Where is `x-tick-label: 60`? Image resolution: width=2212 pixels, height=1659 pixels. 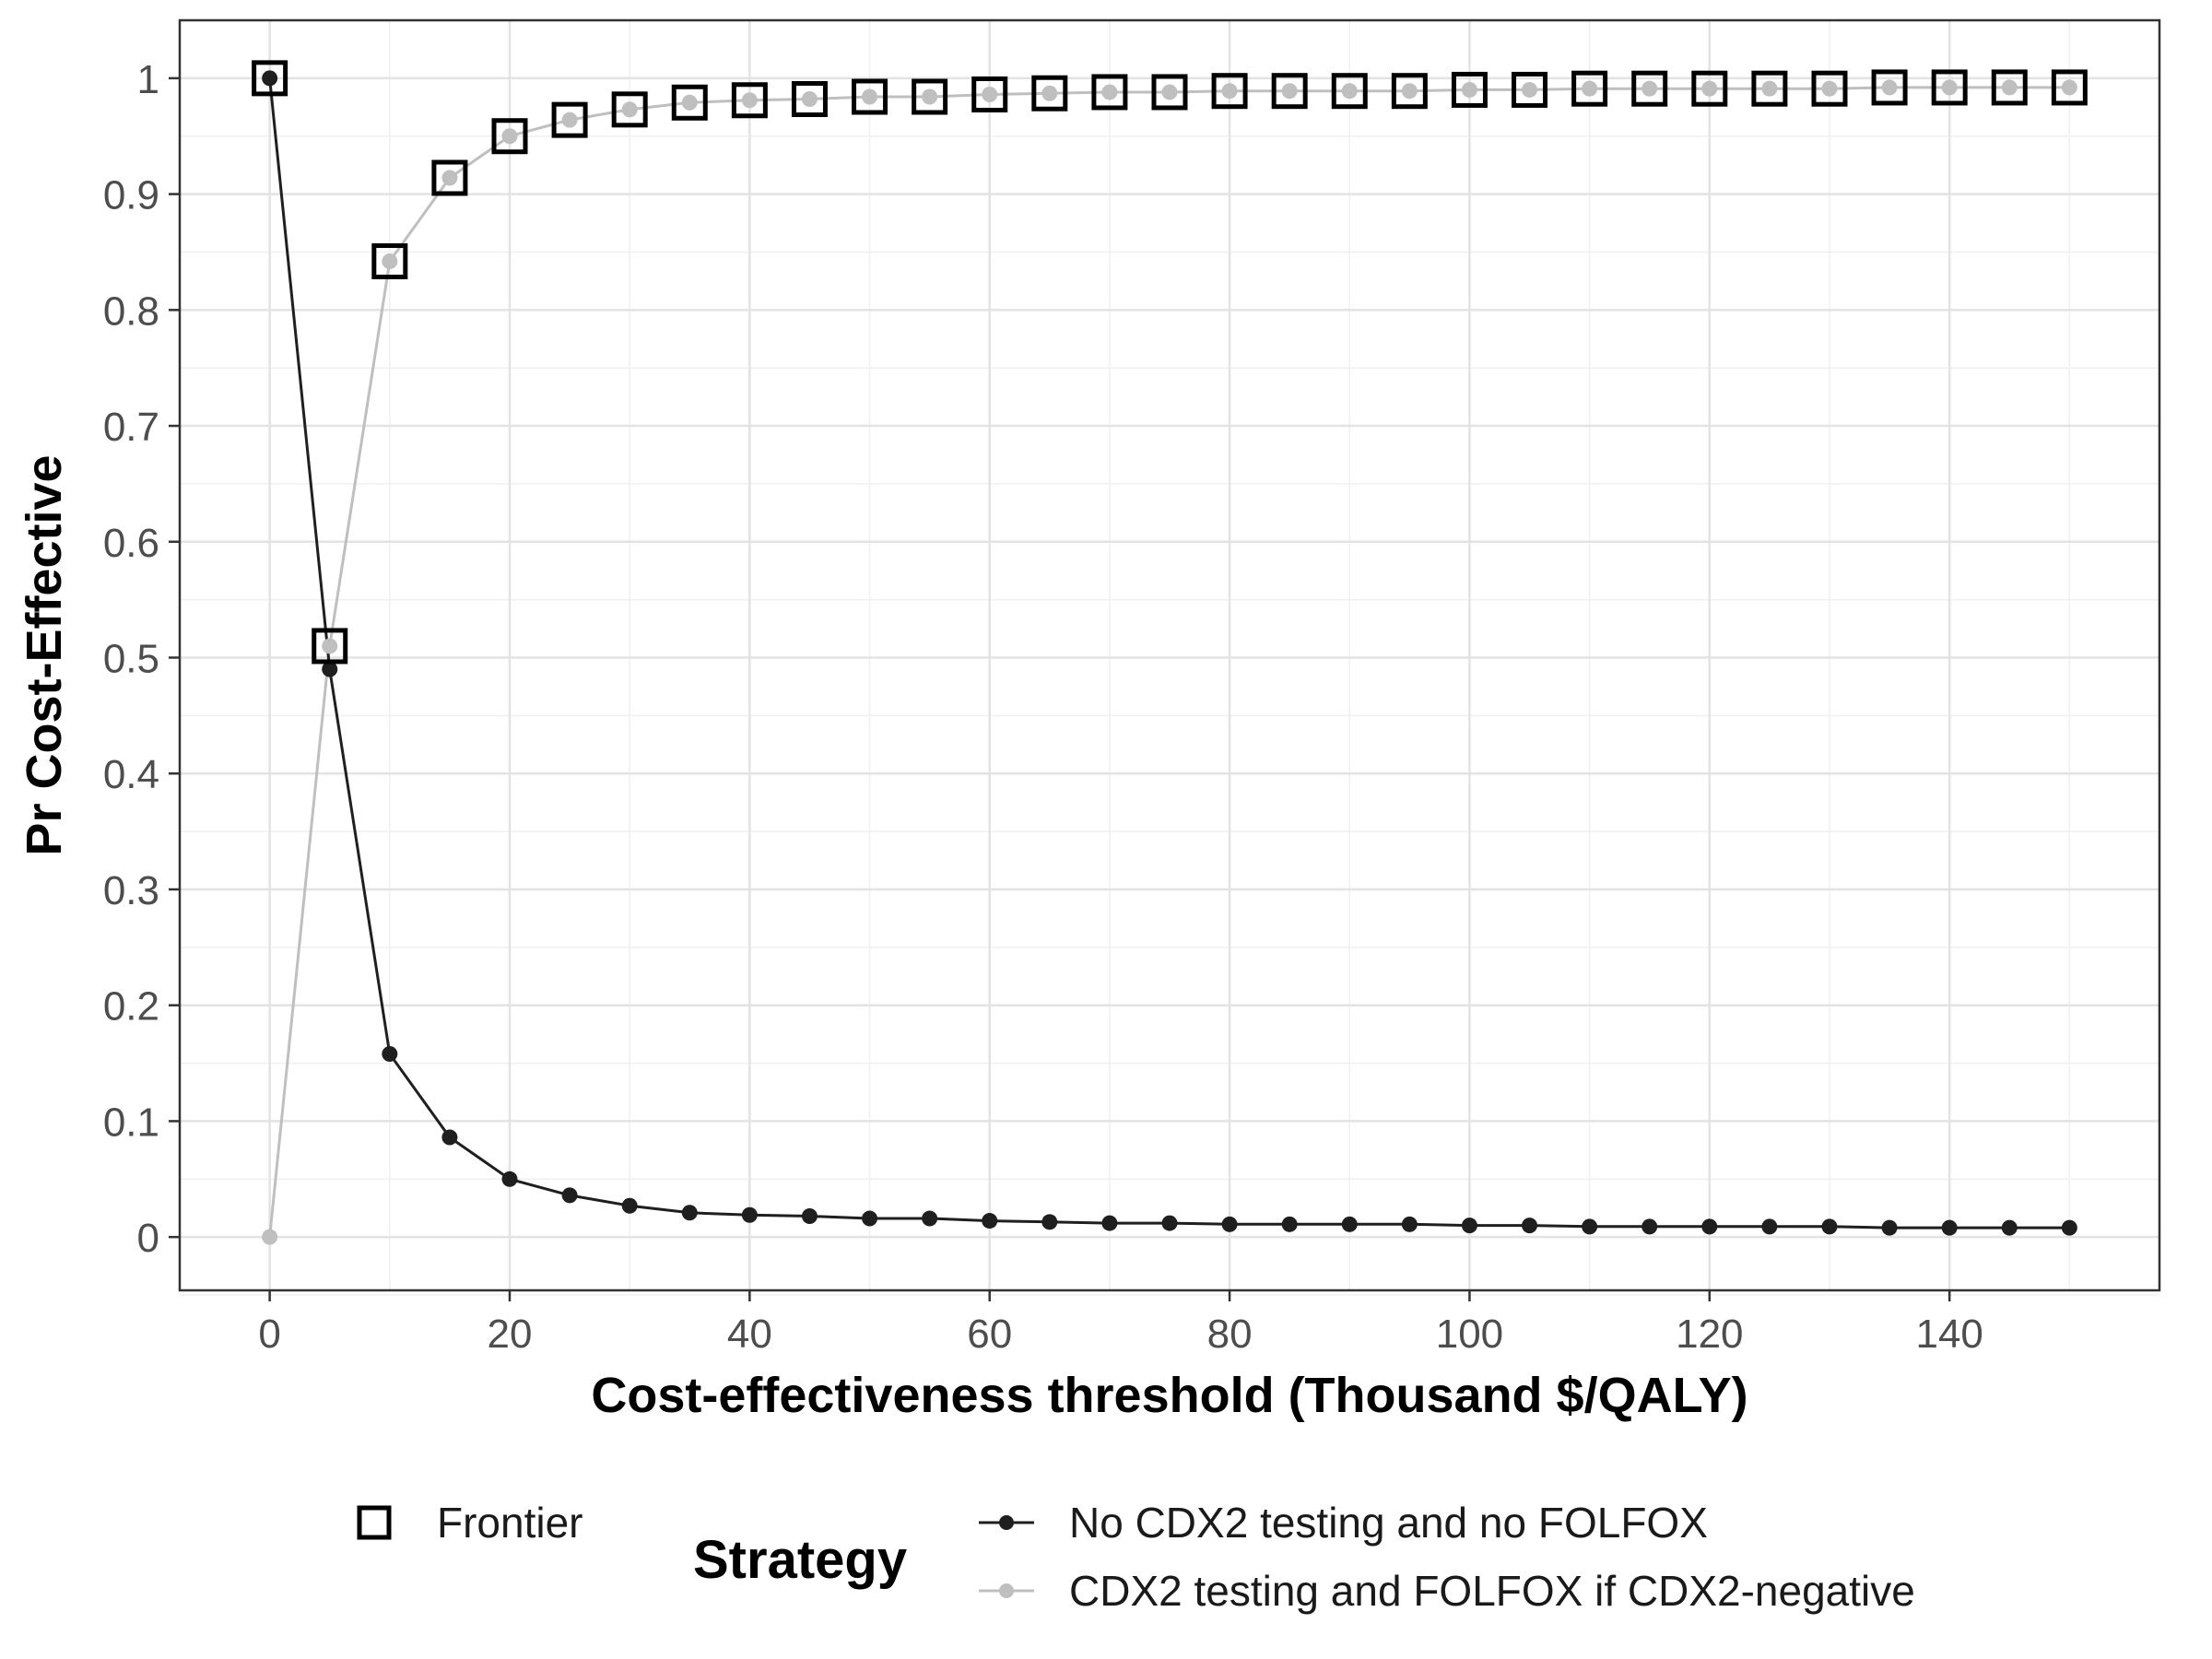 x-tick-label: 60 is located at coordinates (989, 1334).